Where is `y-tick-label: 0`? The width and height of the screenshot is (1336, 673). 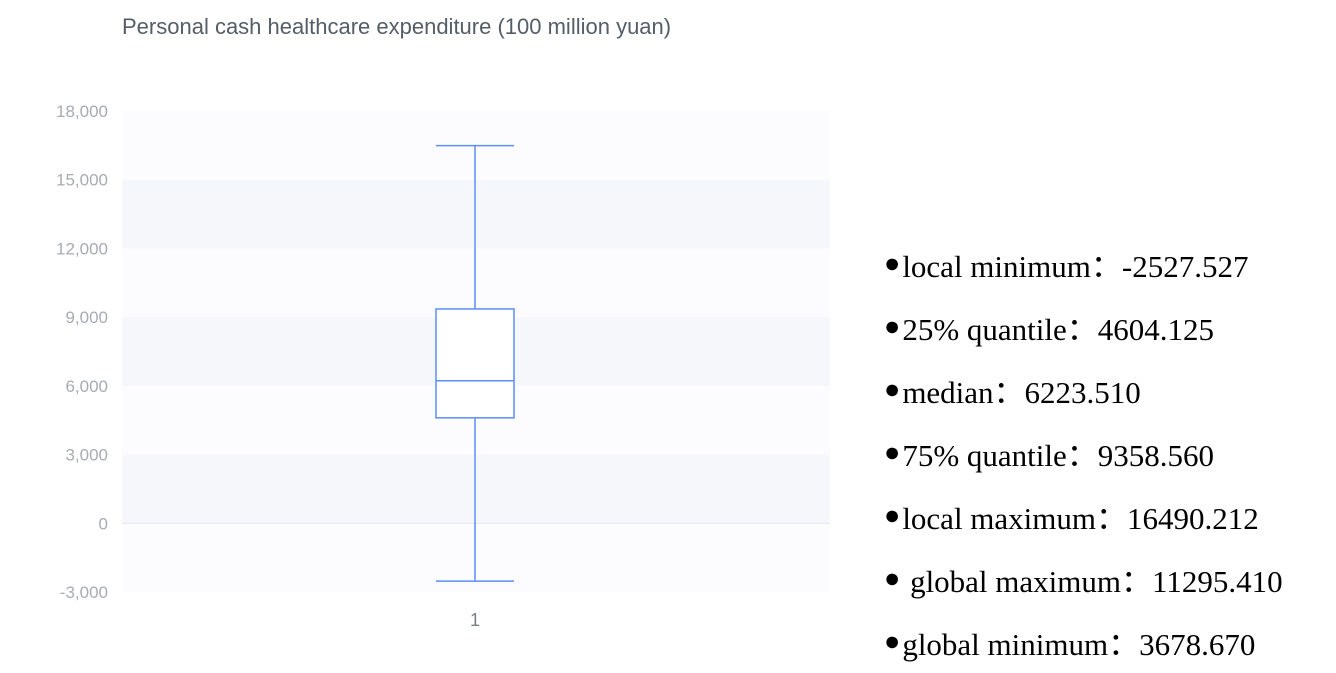
y-tick-label: 0 is located at coordinates (103, 523).